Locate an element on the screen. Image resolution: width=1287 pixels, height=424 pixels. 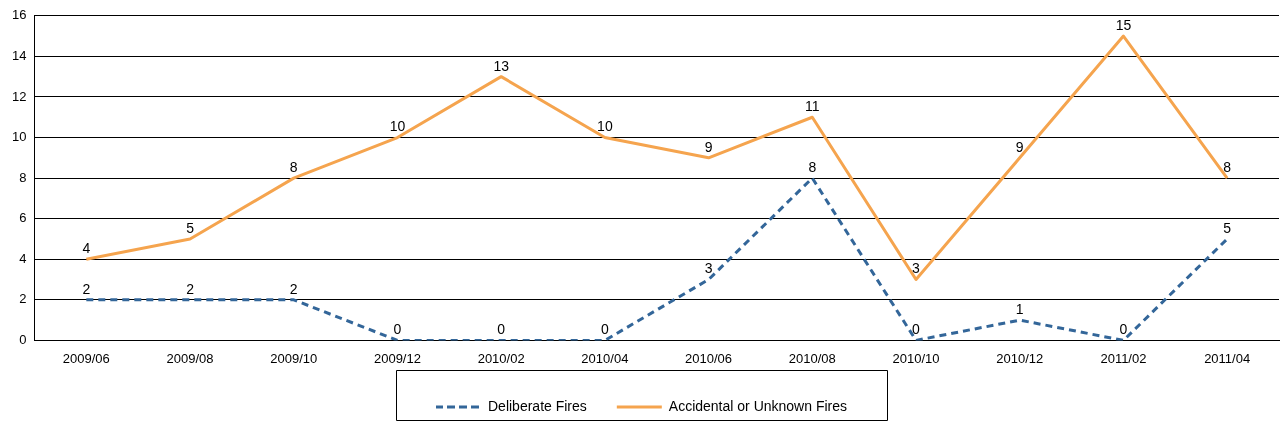
y-tick-label: 4 is located at coordinates (23, 258).